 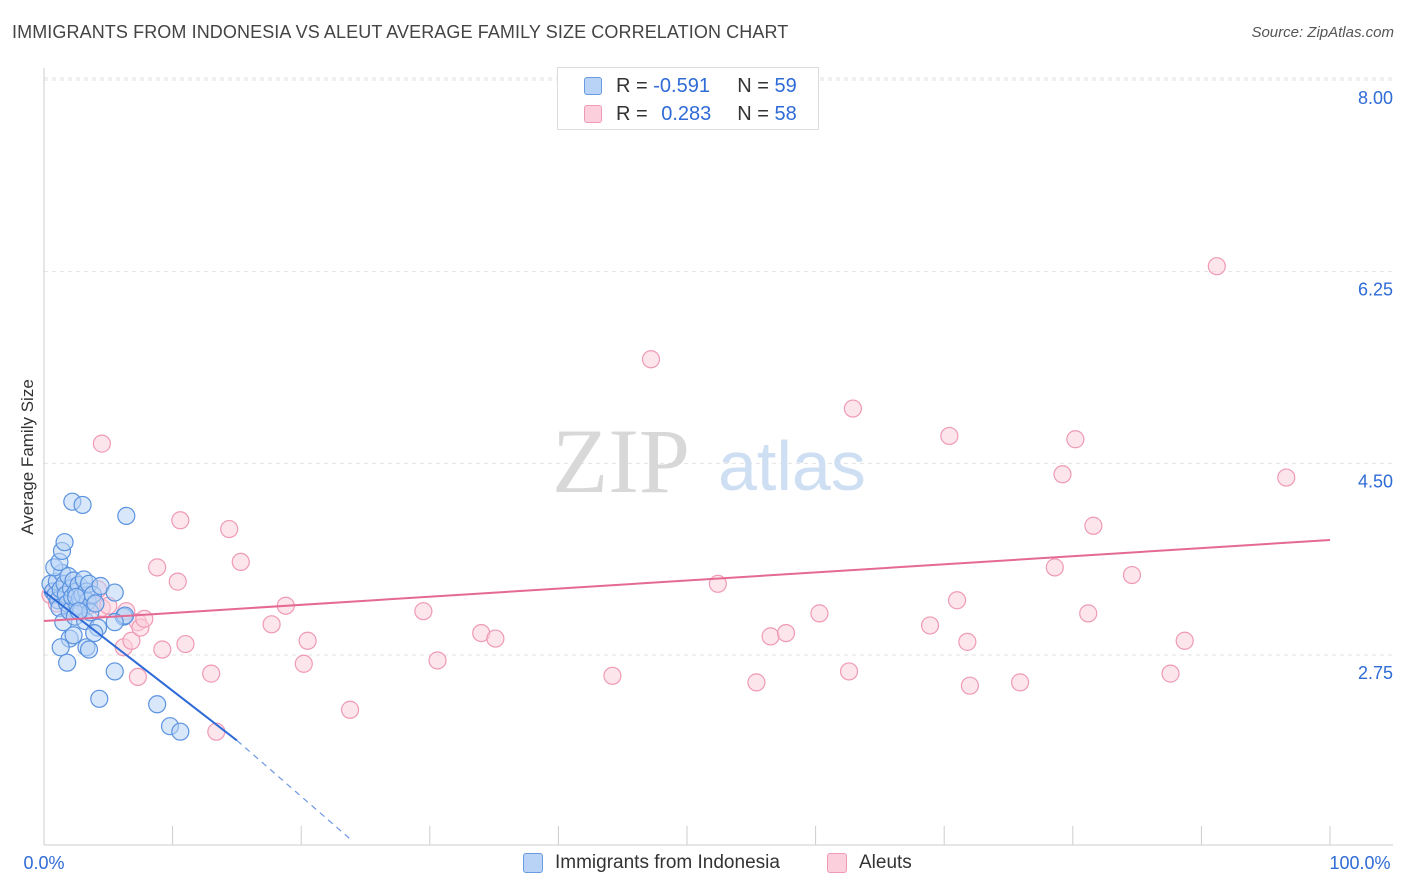 What do you see at coordinates (1375, 385) in the screenshot?
I see `y-tick-labels: 2.75 4.50 6.25 8.00` at bounding box center [1375, 385].